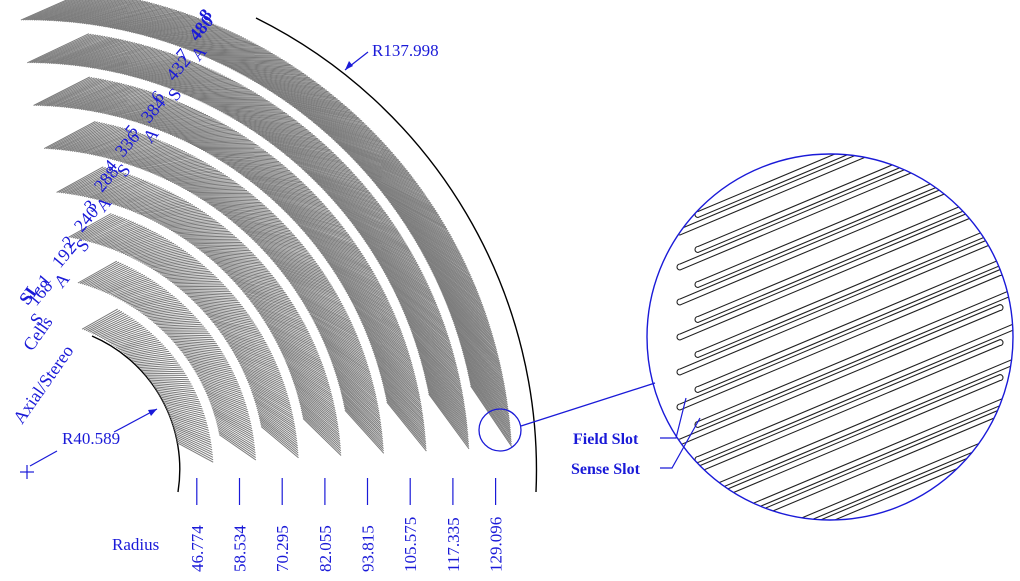 The width and height of the screenshot is (1020, 581). Describe the element at coordinates (240, 548) in the screenshot. I see `radius-value: 58.534` at that location.